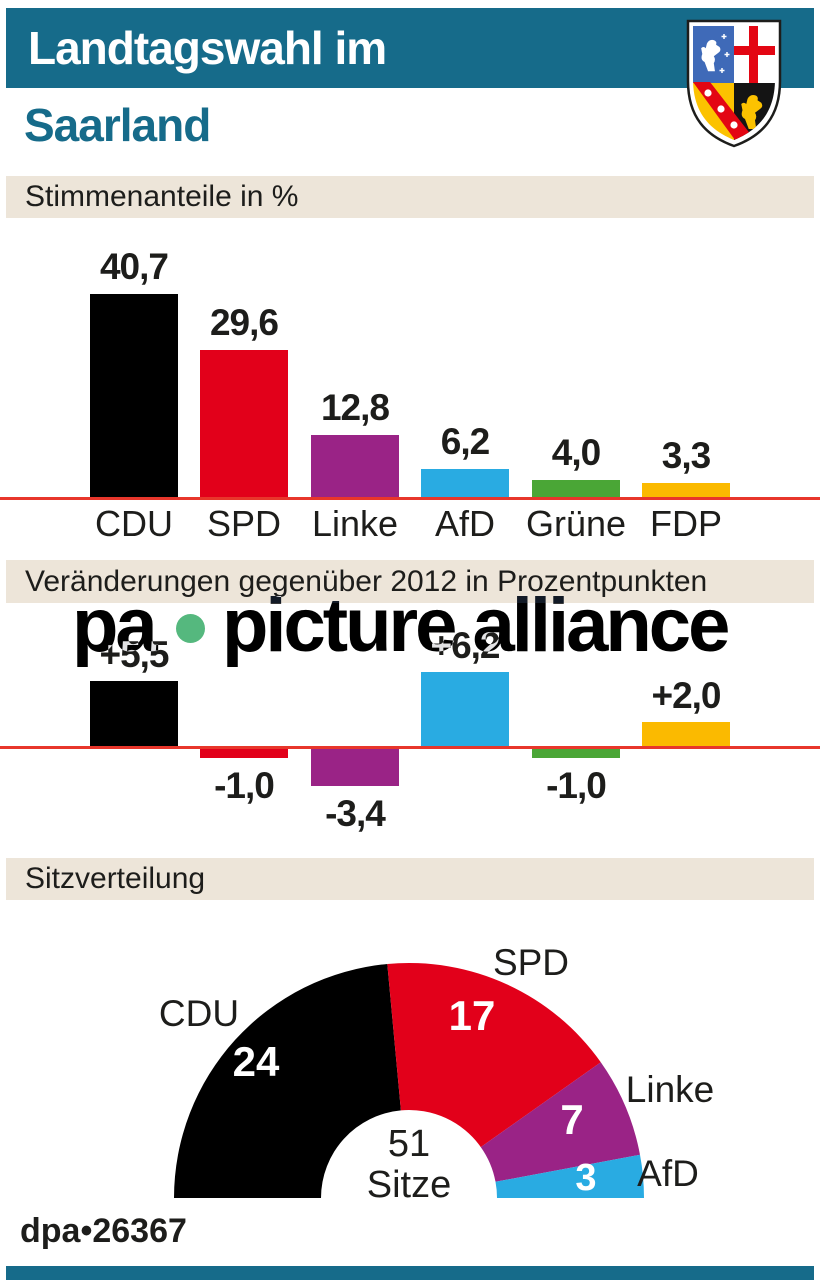 Image resolution: width=820 pixels, height=1280 pixels. What do you see at coordinates (686, 455) in the screenshot?
I see `vote-value-fdp: 3,3` at bounding box center [686, 455].